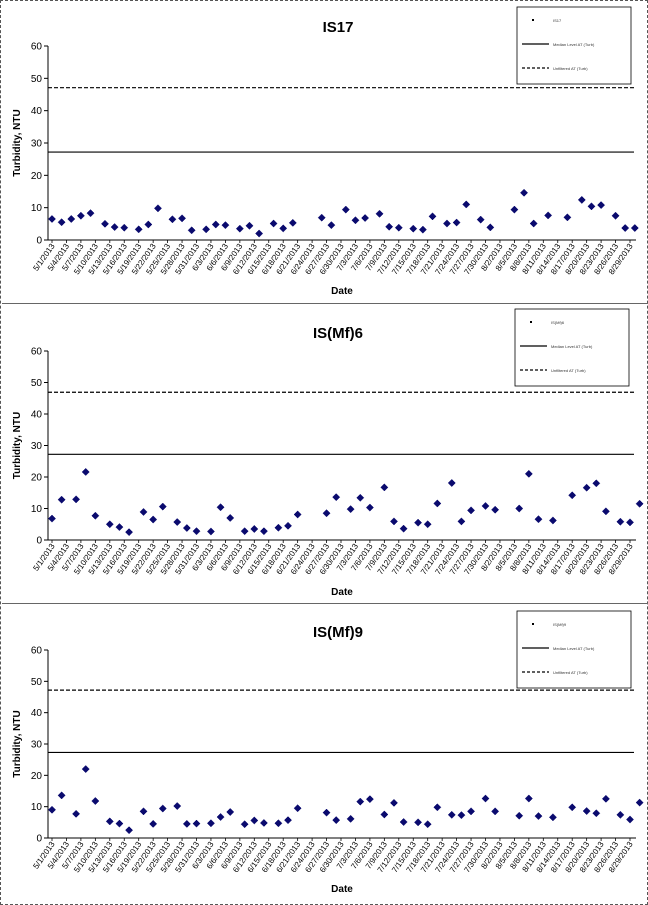 The height and width of the screenshot is (905, 648). Describe the element at coordinates (37, 509) in the screenshot. I see `y-tick-label: 10` at that location.